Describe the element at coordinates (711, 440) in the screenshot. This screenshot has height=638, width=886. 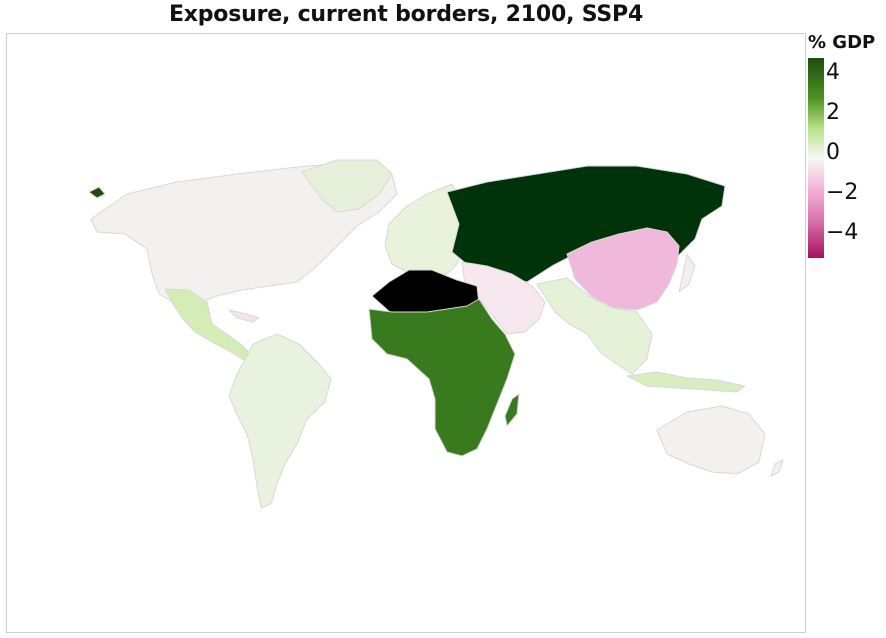
I see `region-australia` at that location.